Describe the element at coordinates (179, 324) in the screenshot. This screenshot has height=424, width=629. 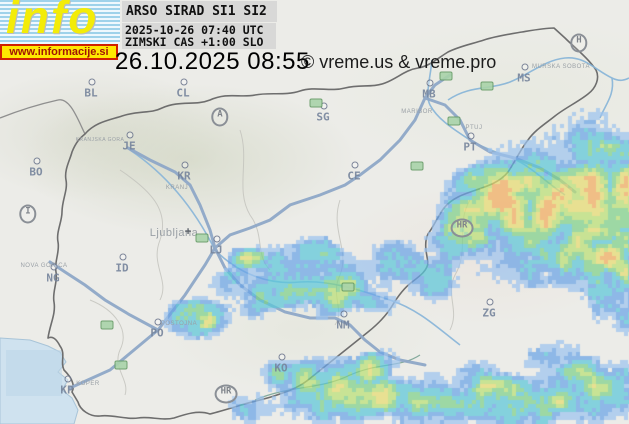
I see `city-name: POSTOJNA` at that location.